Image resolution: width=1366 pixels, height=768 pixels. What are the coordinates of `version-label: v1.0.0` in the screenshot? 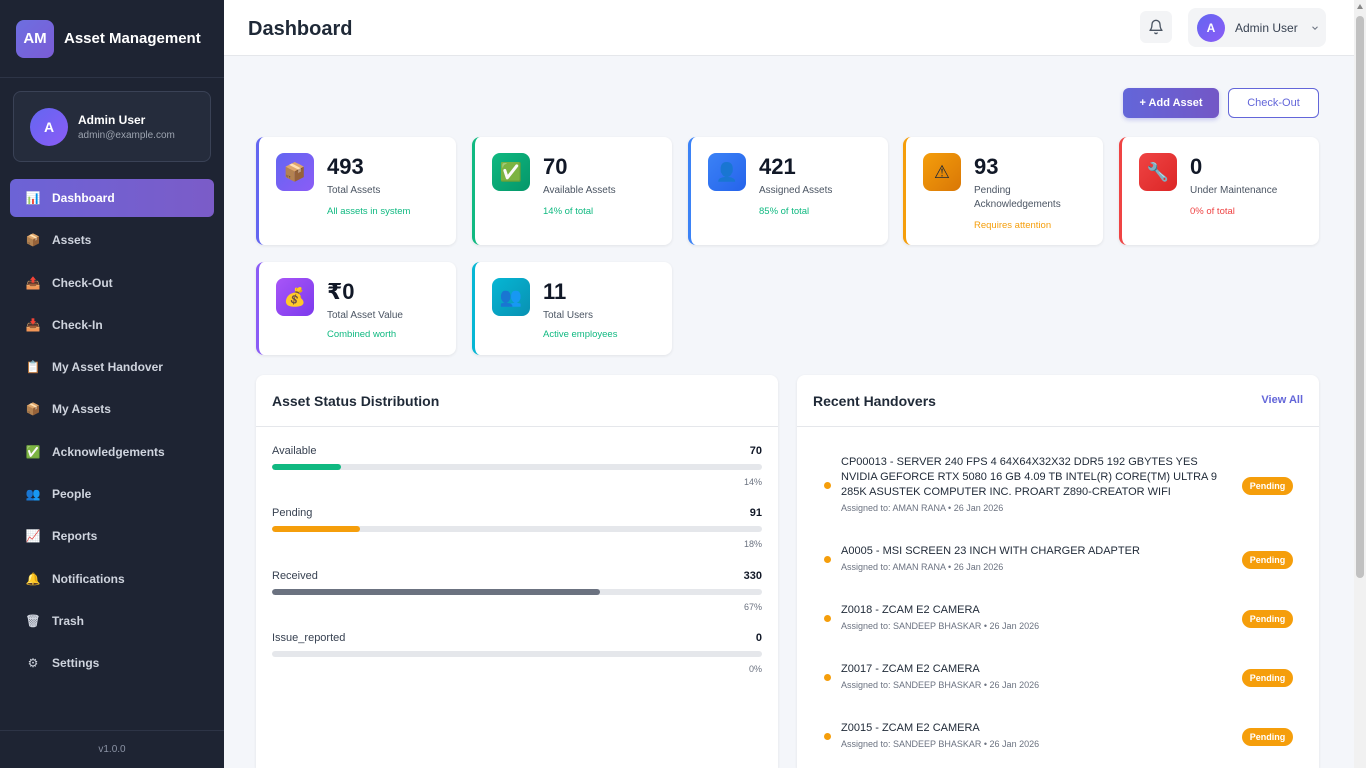 It's located at (112, 749).